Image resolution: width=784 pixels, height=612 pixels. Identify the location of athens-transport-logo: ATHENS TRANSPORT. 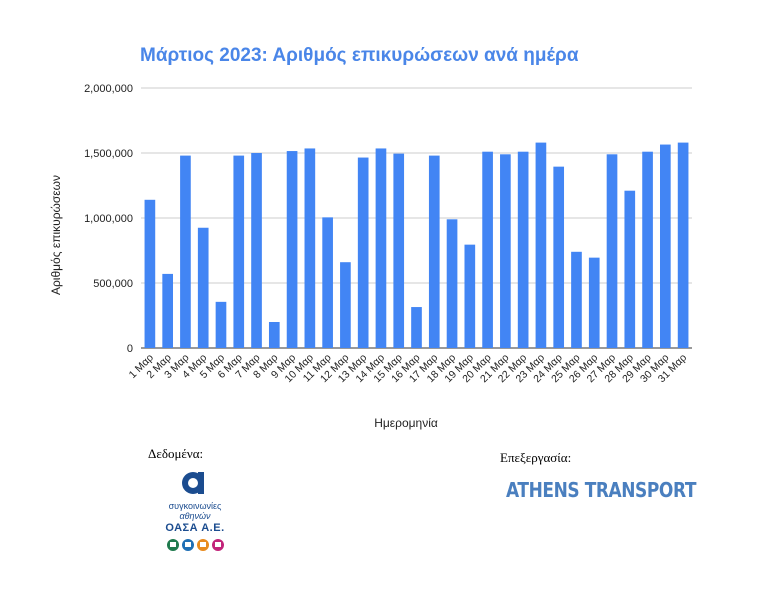
(601, 490).